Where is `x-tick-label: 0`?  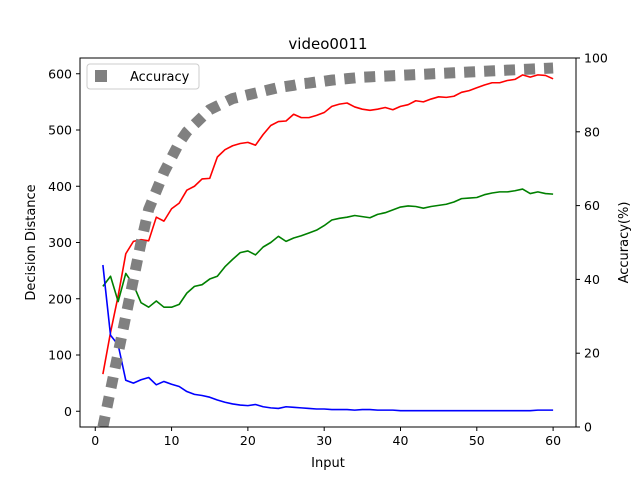
x-tick-label: 0 is located at coordinates (95, 440).